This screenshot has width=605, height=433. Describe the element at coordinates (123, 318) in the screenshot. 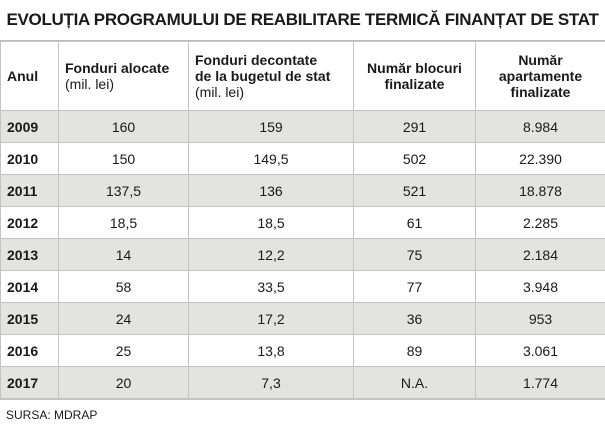

I see `cell-funds: 24` at that location.